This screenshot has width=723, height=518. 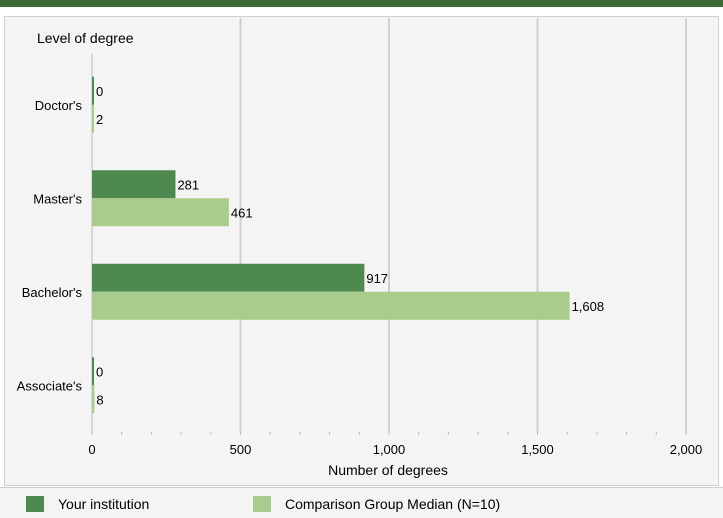 I want to click on y-category-label: Doctor's, so click(x=59, y=105).